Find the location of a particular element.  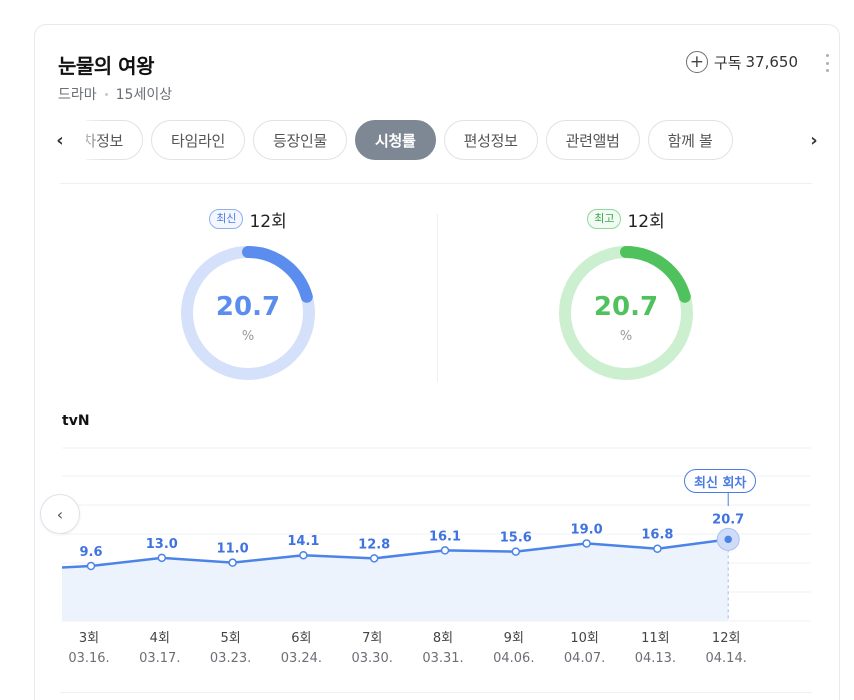

latest-badge: 최신 is located at coordinates (226, 219).